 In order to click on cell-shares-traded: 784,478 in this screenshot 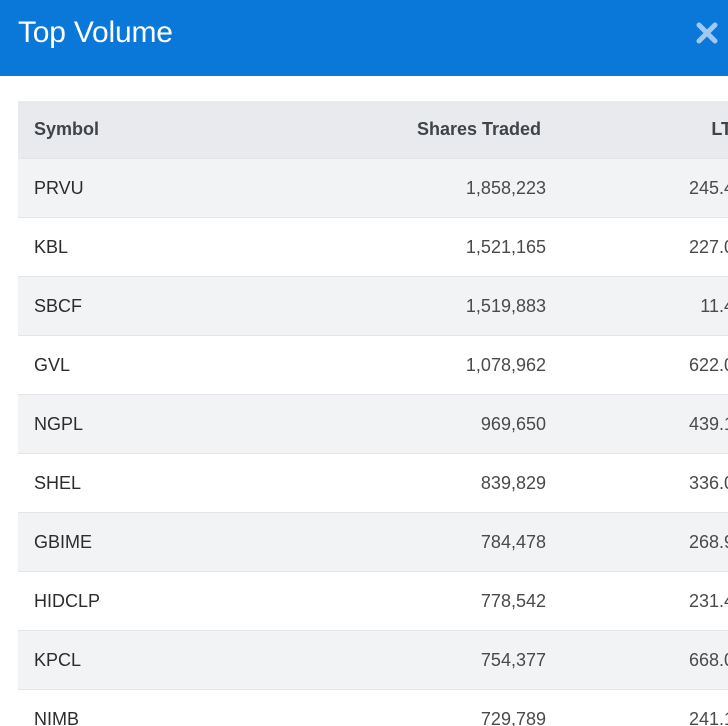, I will do `click(420, 542)`.